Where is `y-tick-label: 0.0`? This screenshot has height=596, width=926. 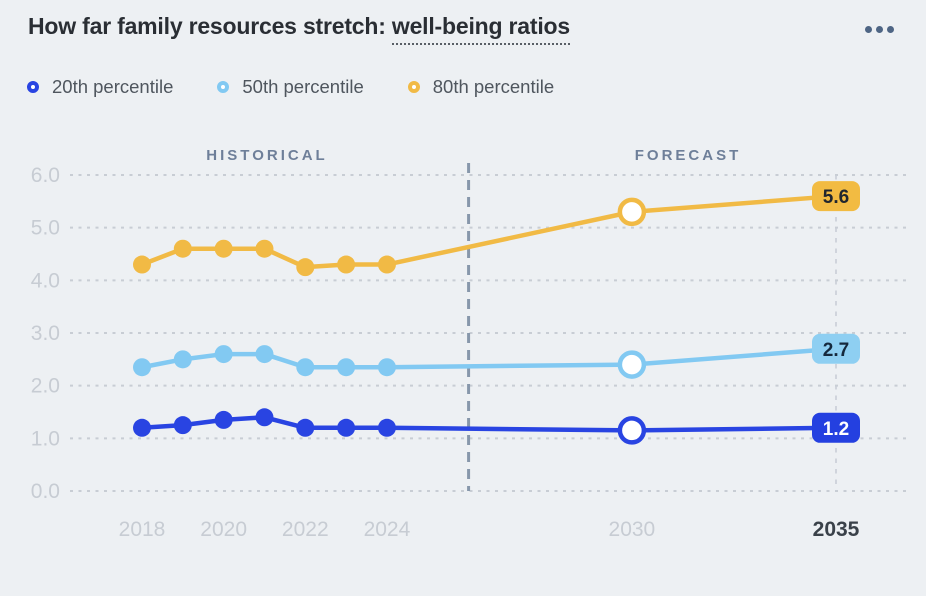
y-tick-label: 0.0 is located at coordinates (45, 491).